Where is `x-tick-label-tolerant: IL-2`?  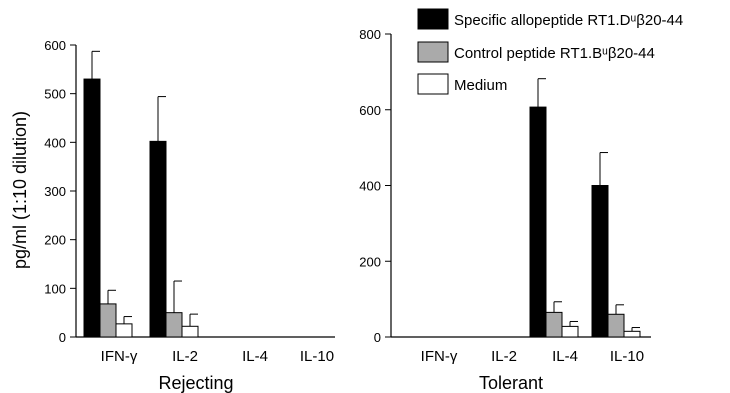 x-tick-label-tolerant: IL-2 is located at coordinates (504, 356).